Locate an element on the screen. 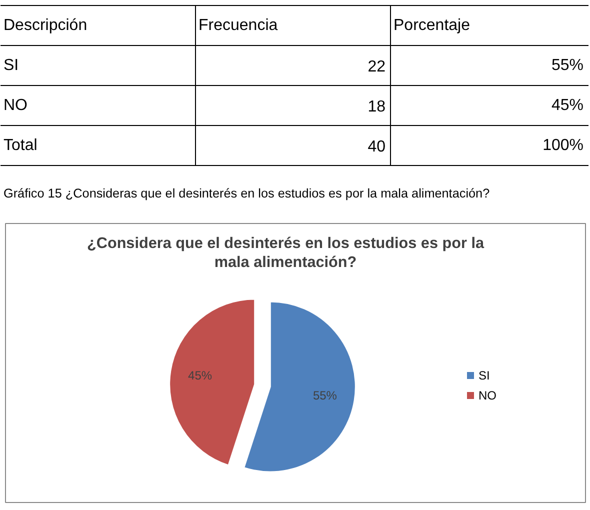  text: 45% is located at coordinates (567, 105).